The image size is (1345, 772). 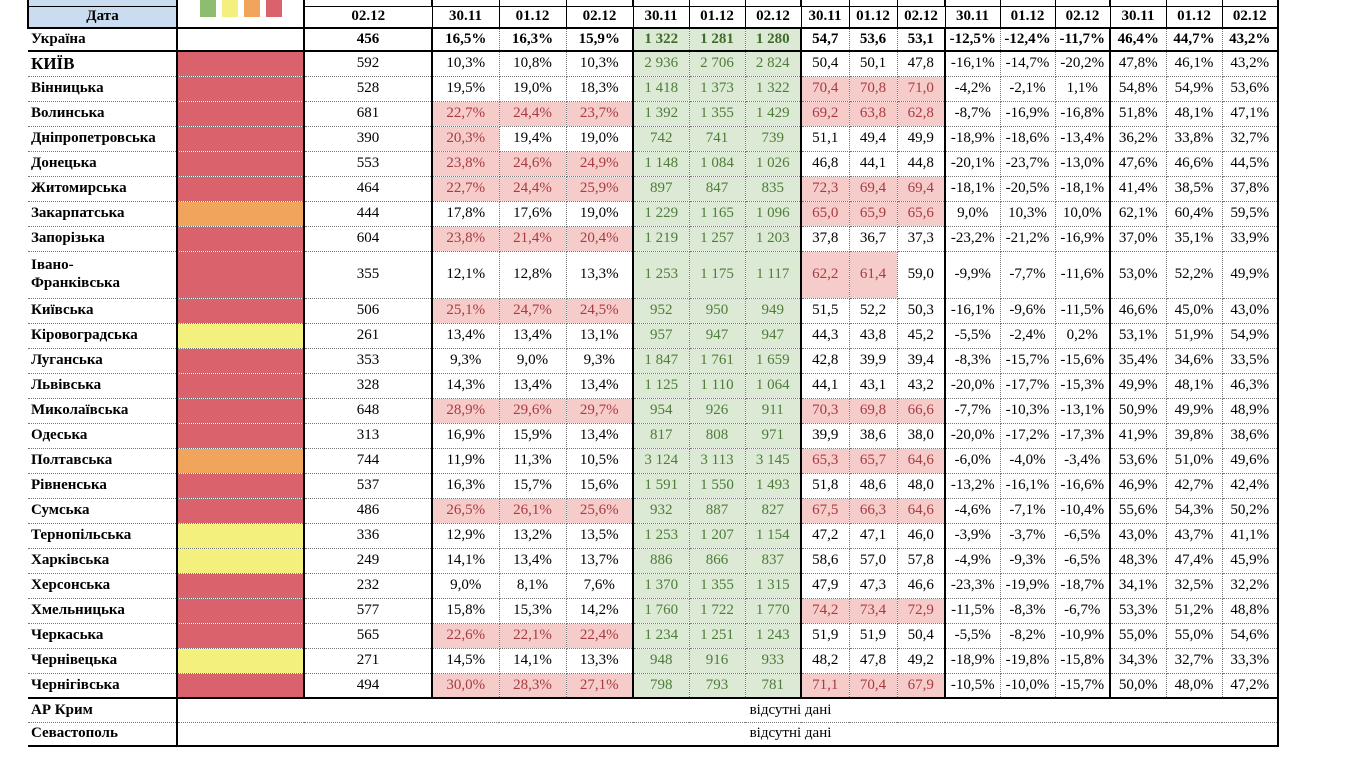 I want to click on change-percent-cell: -15,7%, so click(x=1027, y=360).